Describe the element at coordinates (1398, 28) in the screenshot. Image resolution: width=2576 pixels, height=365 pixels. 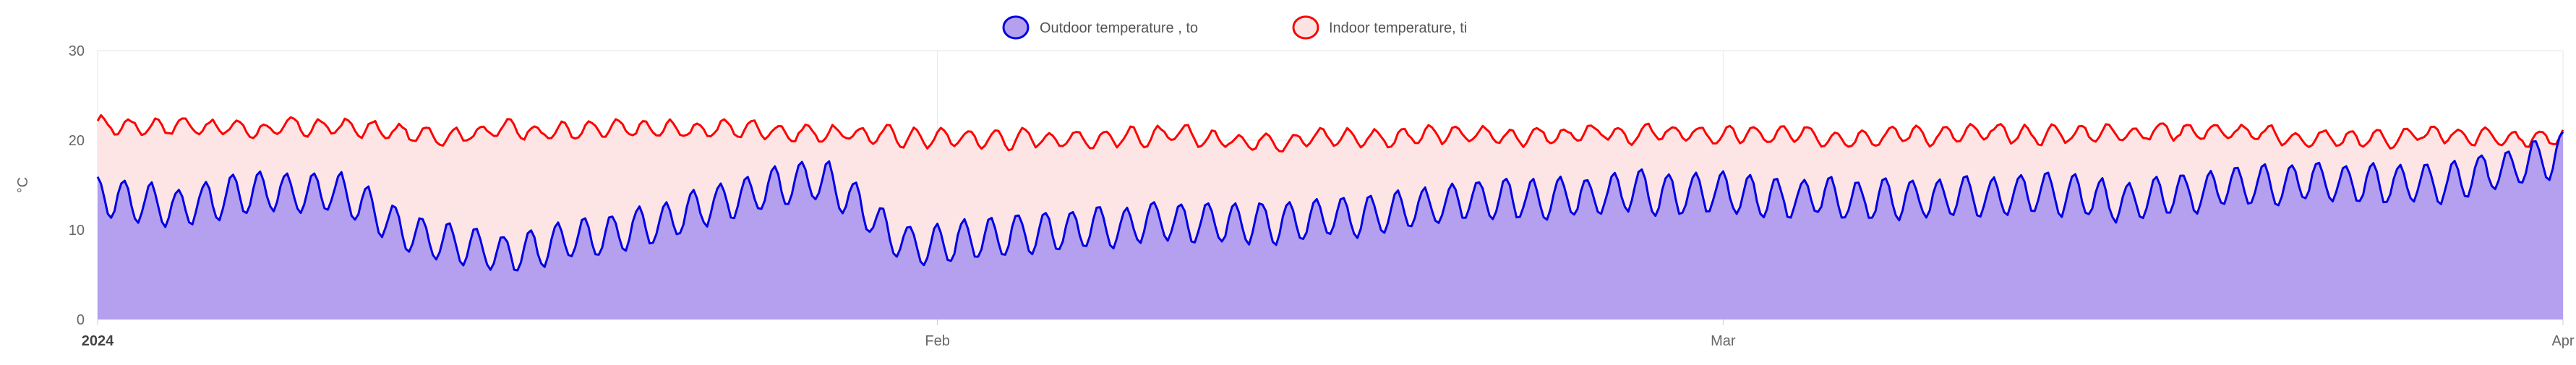
I see `legend-label-indoor: Indoor temperature, ti` at that location.